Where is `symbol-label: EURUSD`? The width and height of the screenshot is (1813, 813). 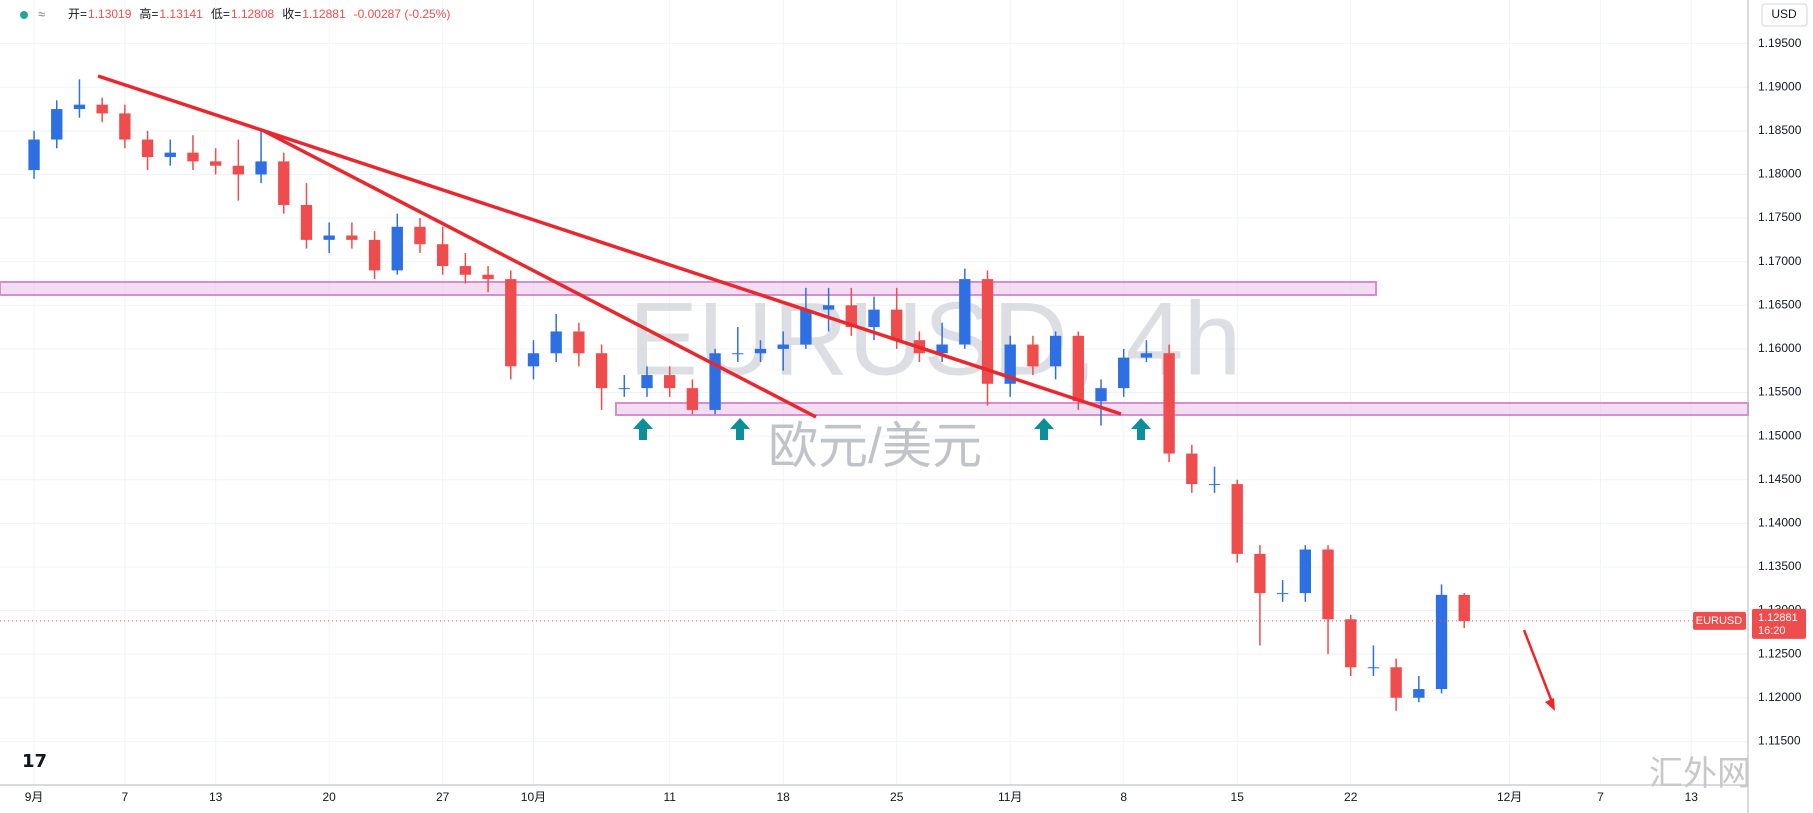 symbol-label: EURUSD is located at coordinates (1719, 621).